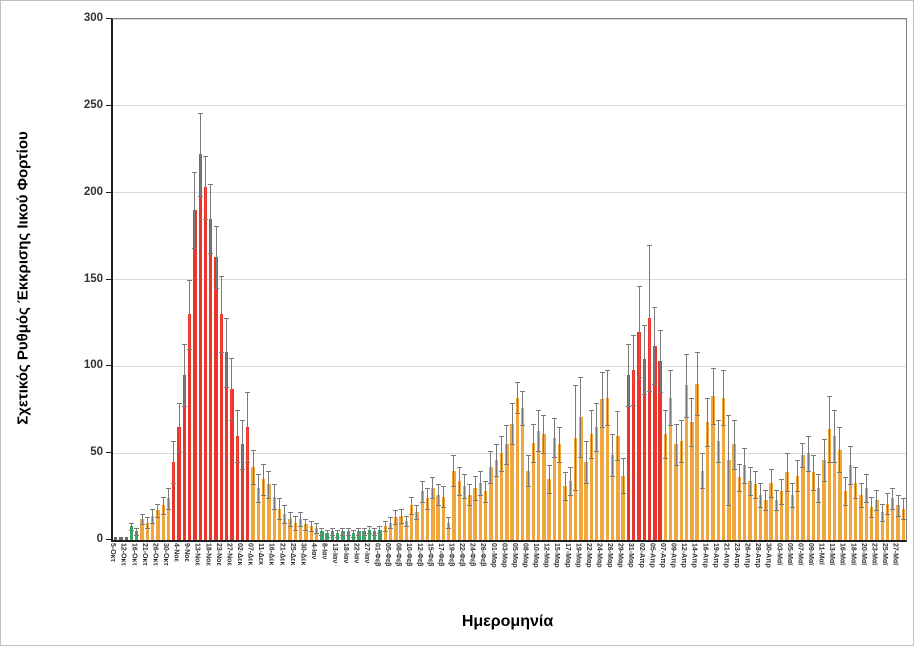  What do you see at coordinates (93, 191) in the screenshot?
I see `y-tick-label: 200` at bounding box center [93, 191].